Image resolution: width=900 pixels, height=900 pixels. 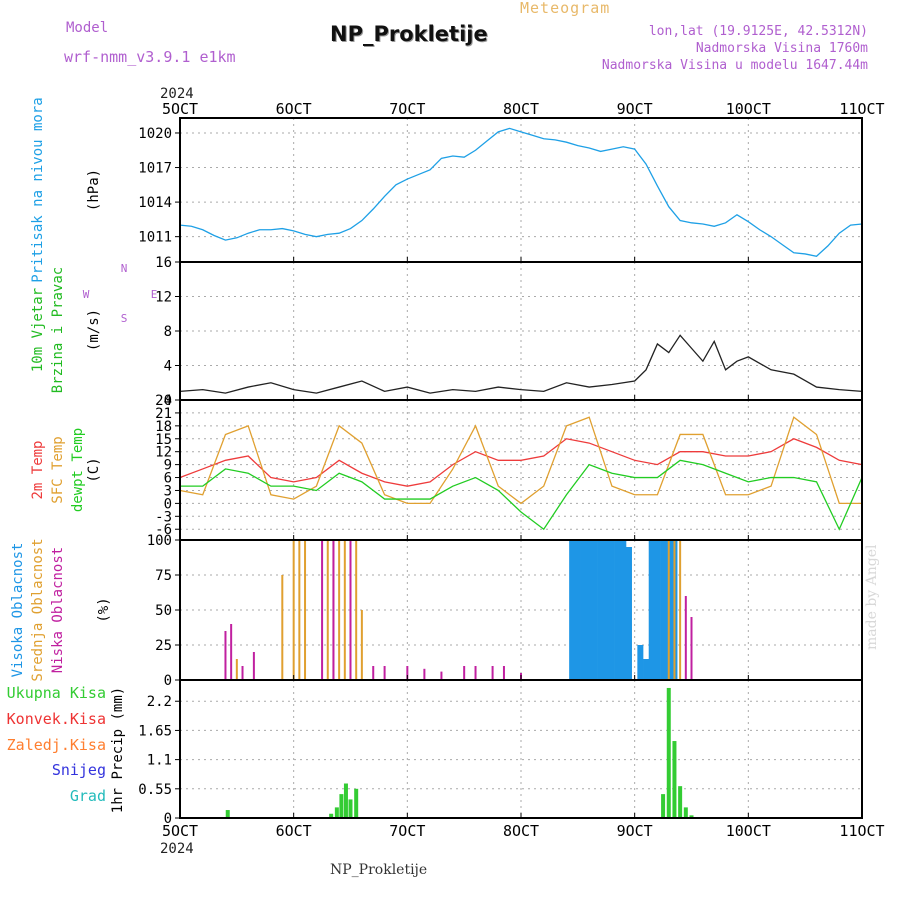 I want to click on footer-station: NP_Prokletije, so click(x=379, y=870).